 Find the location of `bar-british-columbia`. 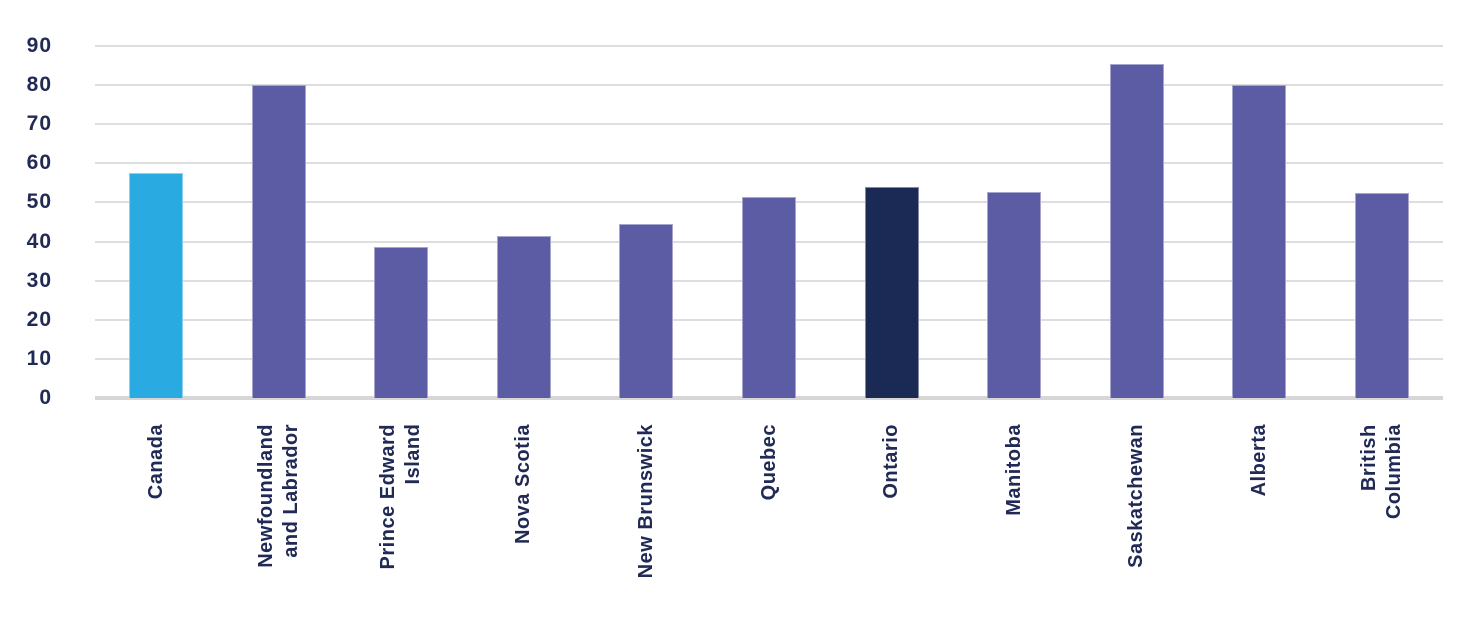

bar-british-columbia is located at coordinates (1381, 295).